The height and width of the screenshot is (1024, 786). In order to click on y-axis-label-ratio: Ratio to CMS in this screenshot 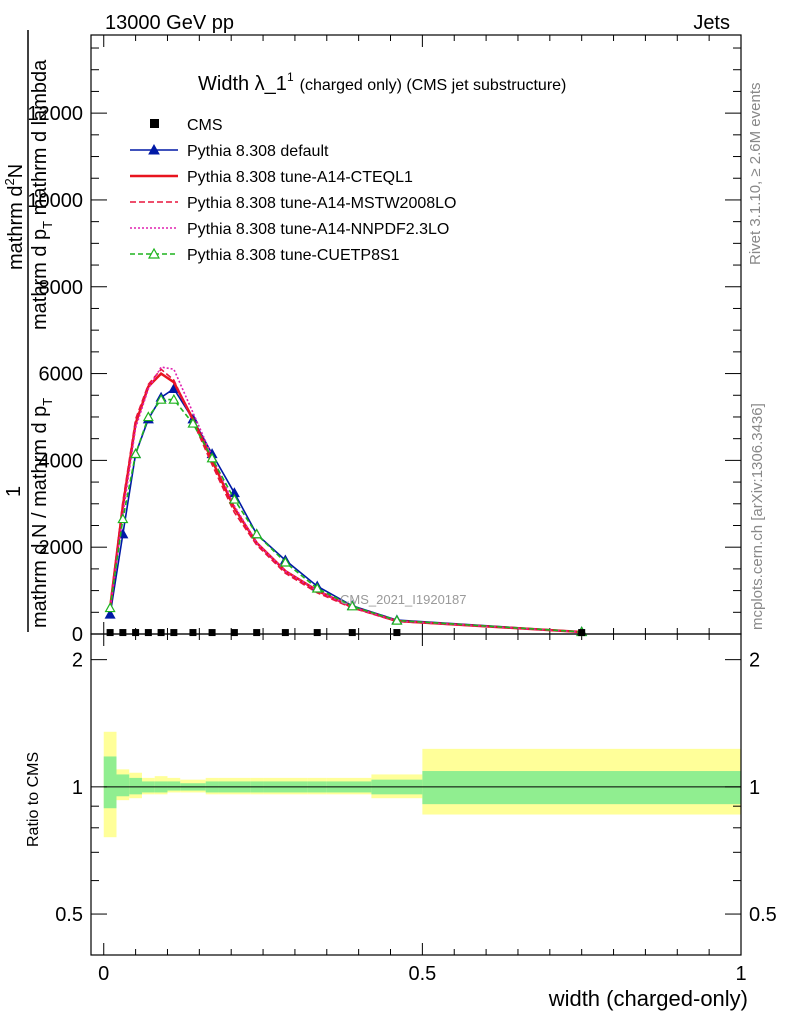, I will do `click(33, 799)`.